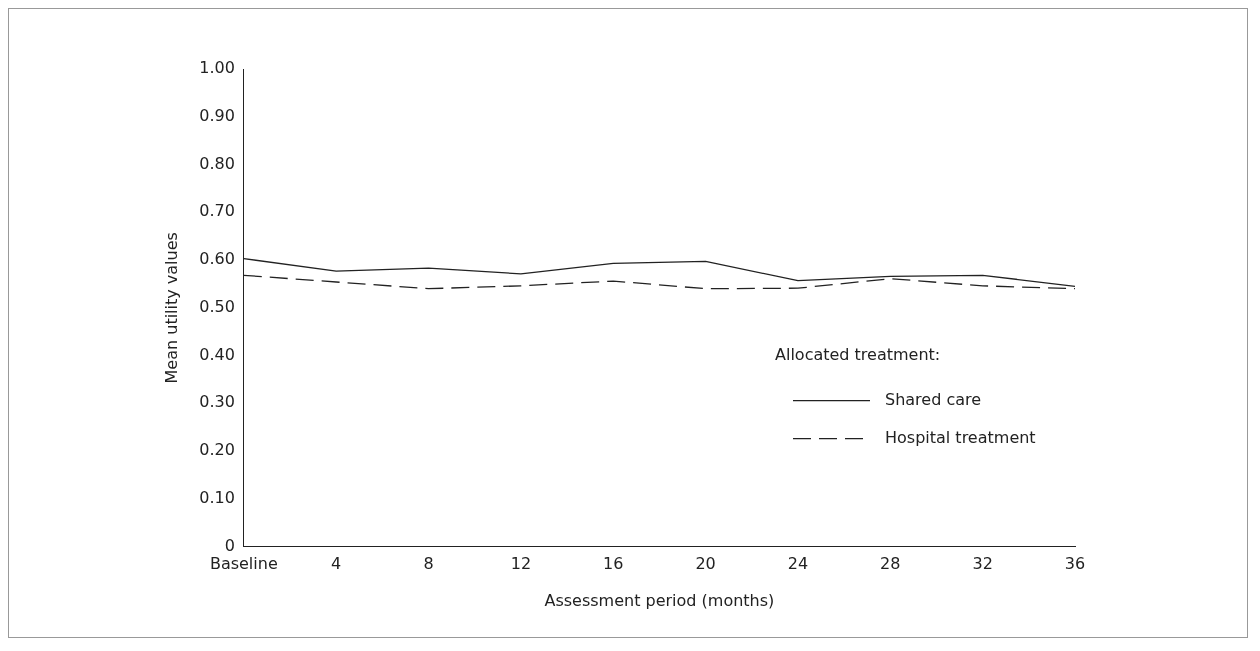 The width and height of the screenshot is (1260, 651). Describe the element at coordinates (890, 564) in the screenshot. I see `x-tick-label: 28` at that location.